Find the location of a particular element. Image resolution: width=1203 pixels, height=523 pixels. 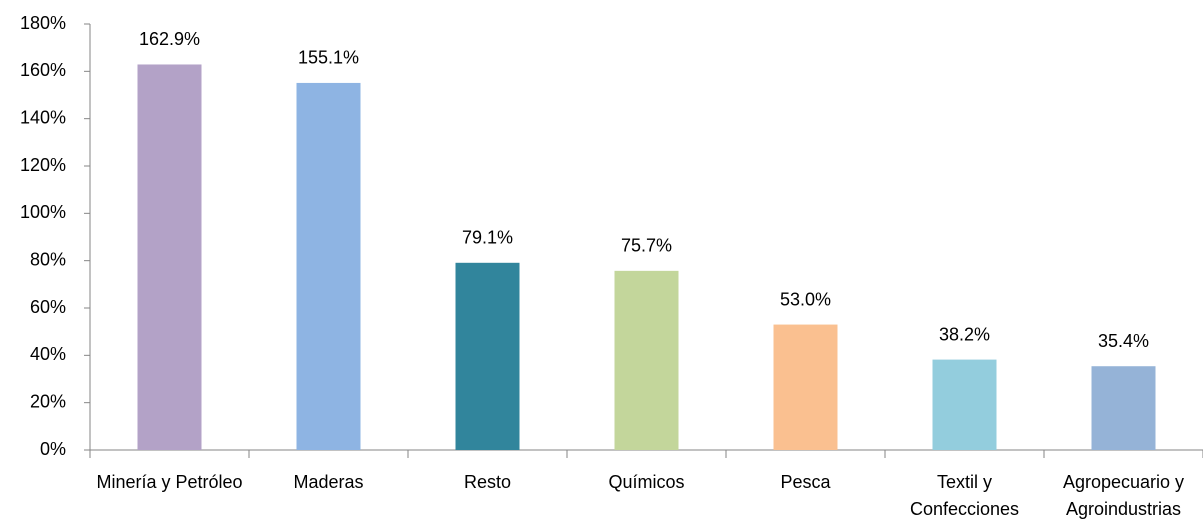

x-tick-label: Minería y Petróleo is located at coordinates (169, 482).